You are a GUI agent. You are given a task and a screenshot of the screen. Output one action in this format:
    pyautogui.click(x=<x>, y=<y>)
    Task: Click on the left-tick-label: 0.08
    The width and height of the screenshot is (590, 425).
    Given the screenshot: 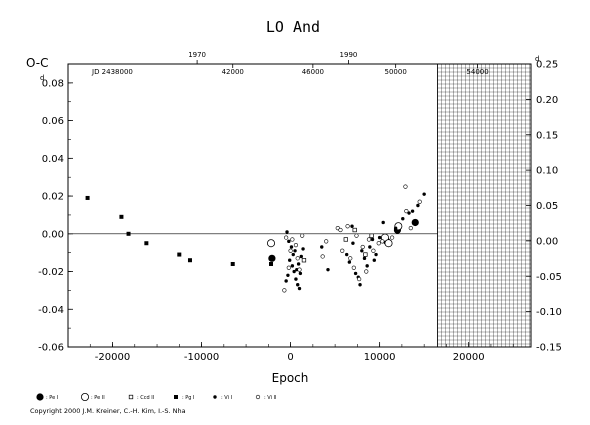 What is the action you would take?
    pyautogui.click(x=53, y=83)
    